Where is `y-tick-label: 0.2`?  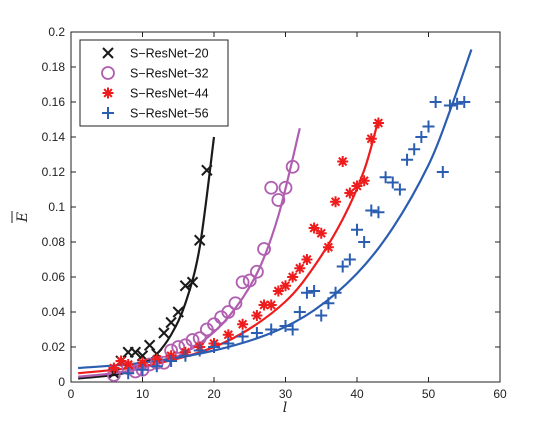 y-tick-label: 0.2 is located at coordinates (56, 32).